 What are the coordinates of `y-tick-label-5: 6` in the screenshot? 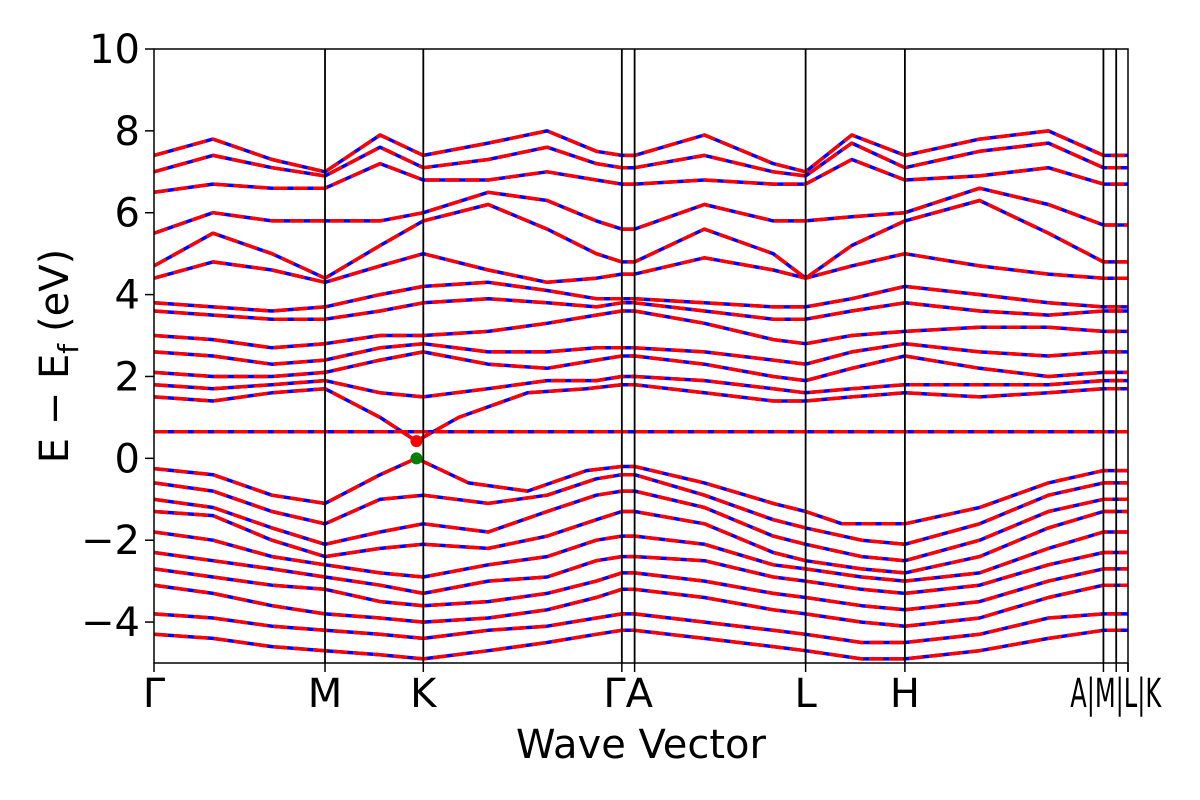 It's located at (127, 214).